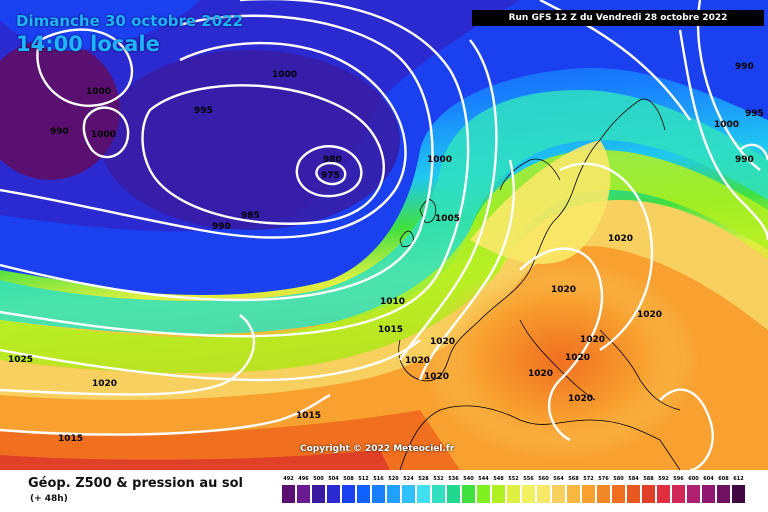 This screenshot has height=512, width=768. What do you see at coordinates (618, 18) in the screenshot?
I see `run-info: Run GFS 12 Z du Vendredi 28 octobre 2022` at bounding box center [618, 18].